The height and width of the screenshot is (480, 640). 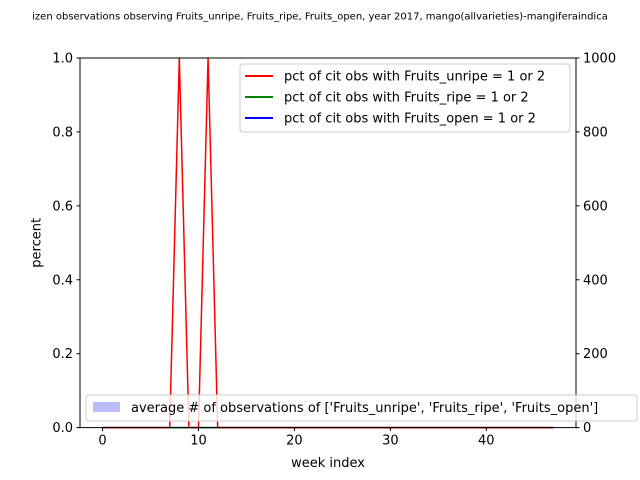 What do you see at coordinates (595, 280) in the screenshot?
I see `y2-tick-label: 400` at bounding box center [595, 280].